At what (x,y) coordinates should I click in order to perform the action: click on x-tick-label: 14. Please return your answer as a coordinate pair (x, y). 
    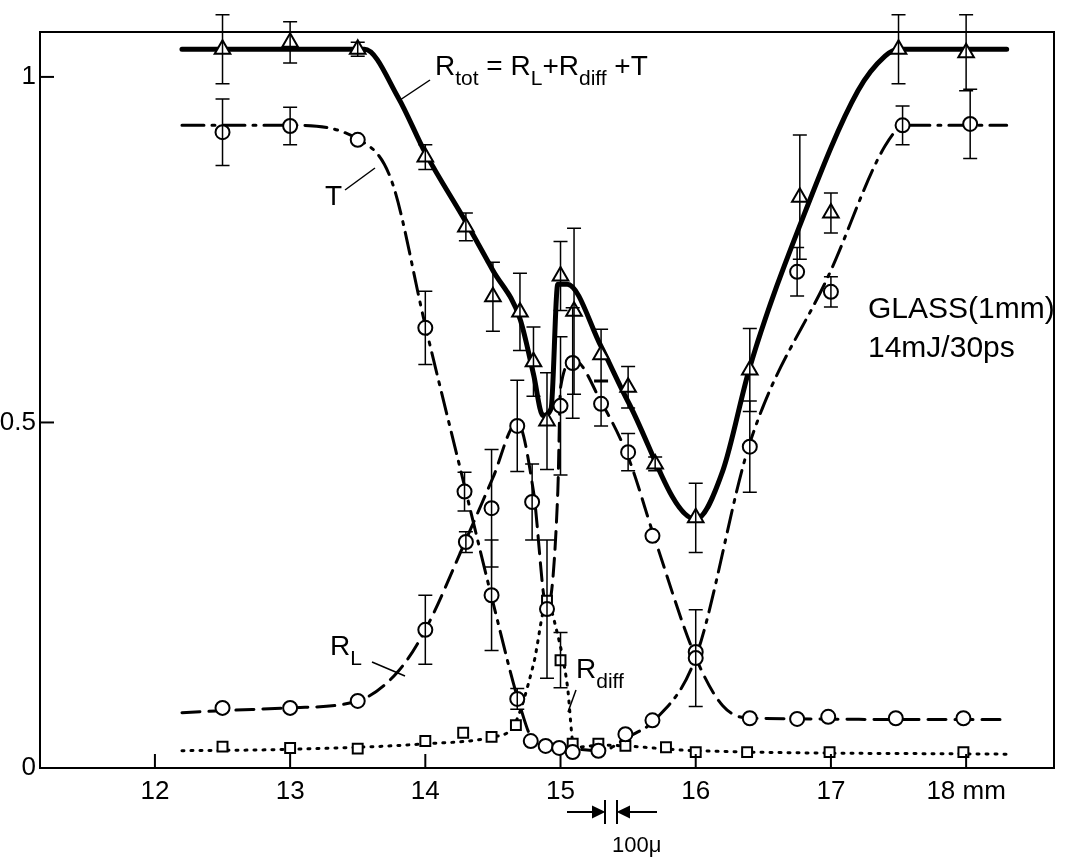
    Looking at the image, I should click on (425, 789).